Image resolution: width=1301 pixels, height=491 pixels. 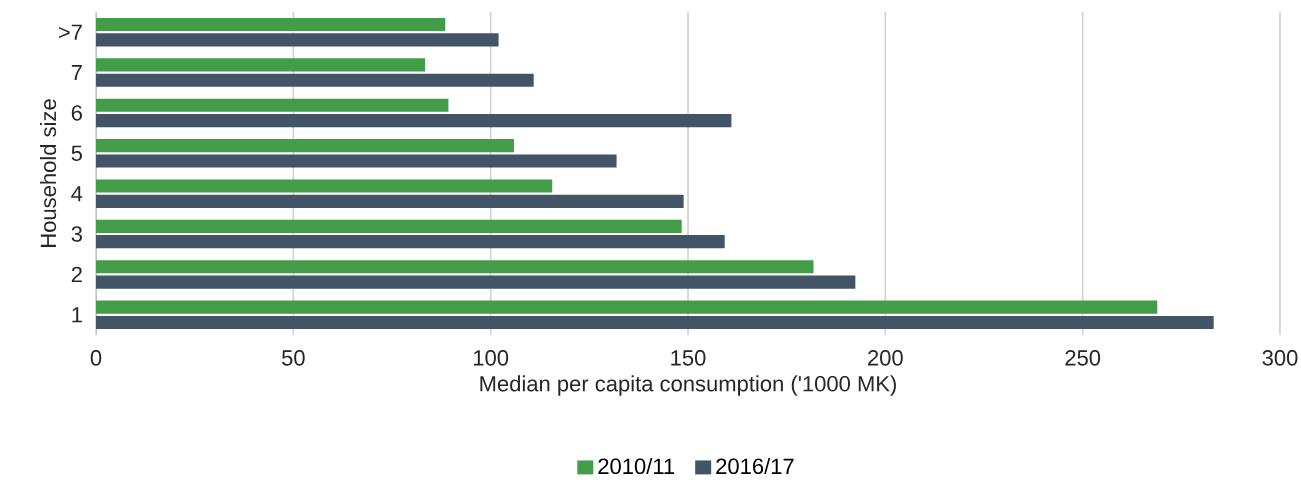 What do you see at coordinates (636, 466) in the screenshot?
I see `legend-label: 2010/11` at bounding box center [636, 466].